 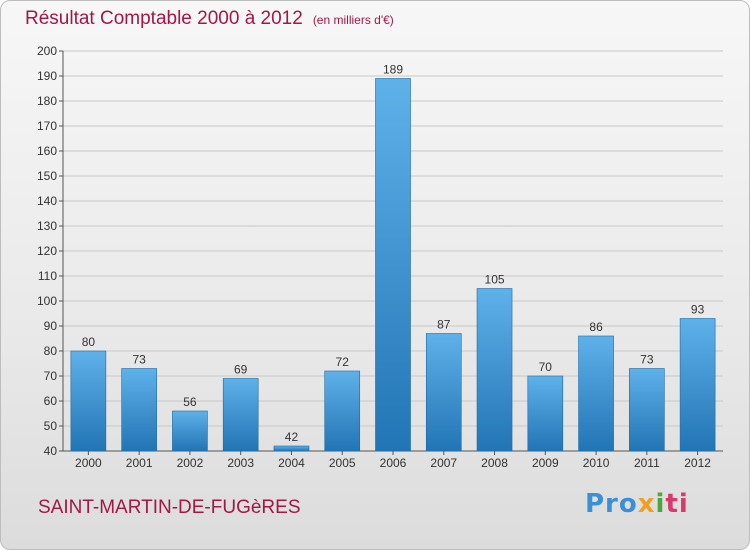 I want to click on y-tick-label: 180, so click(x=47, y=101).